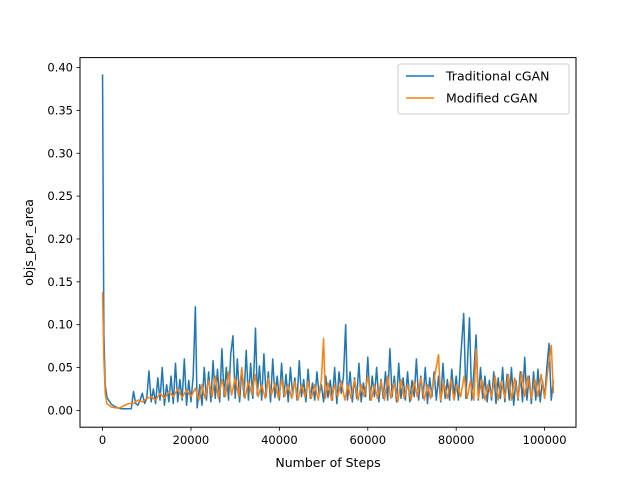 The image size is (640, 480). What do you see at coordinates (102, 440) in the screenshot?
I see `x-tick-label: 0` at bounding box center [102, 440].